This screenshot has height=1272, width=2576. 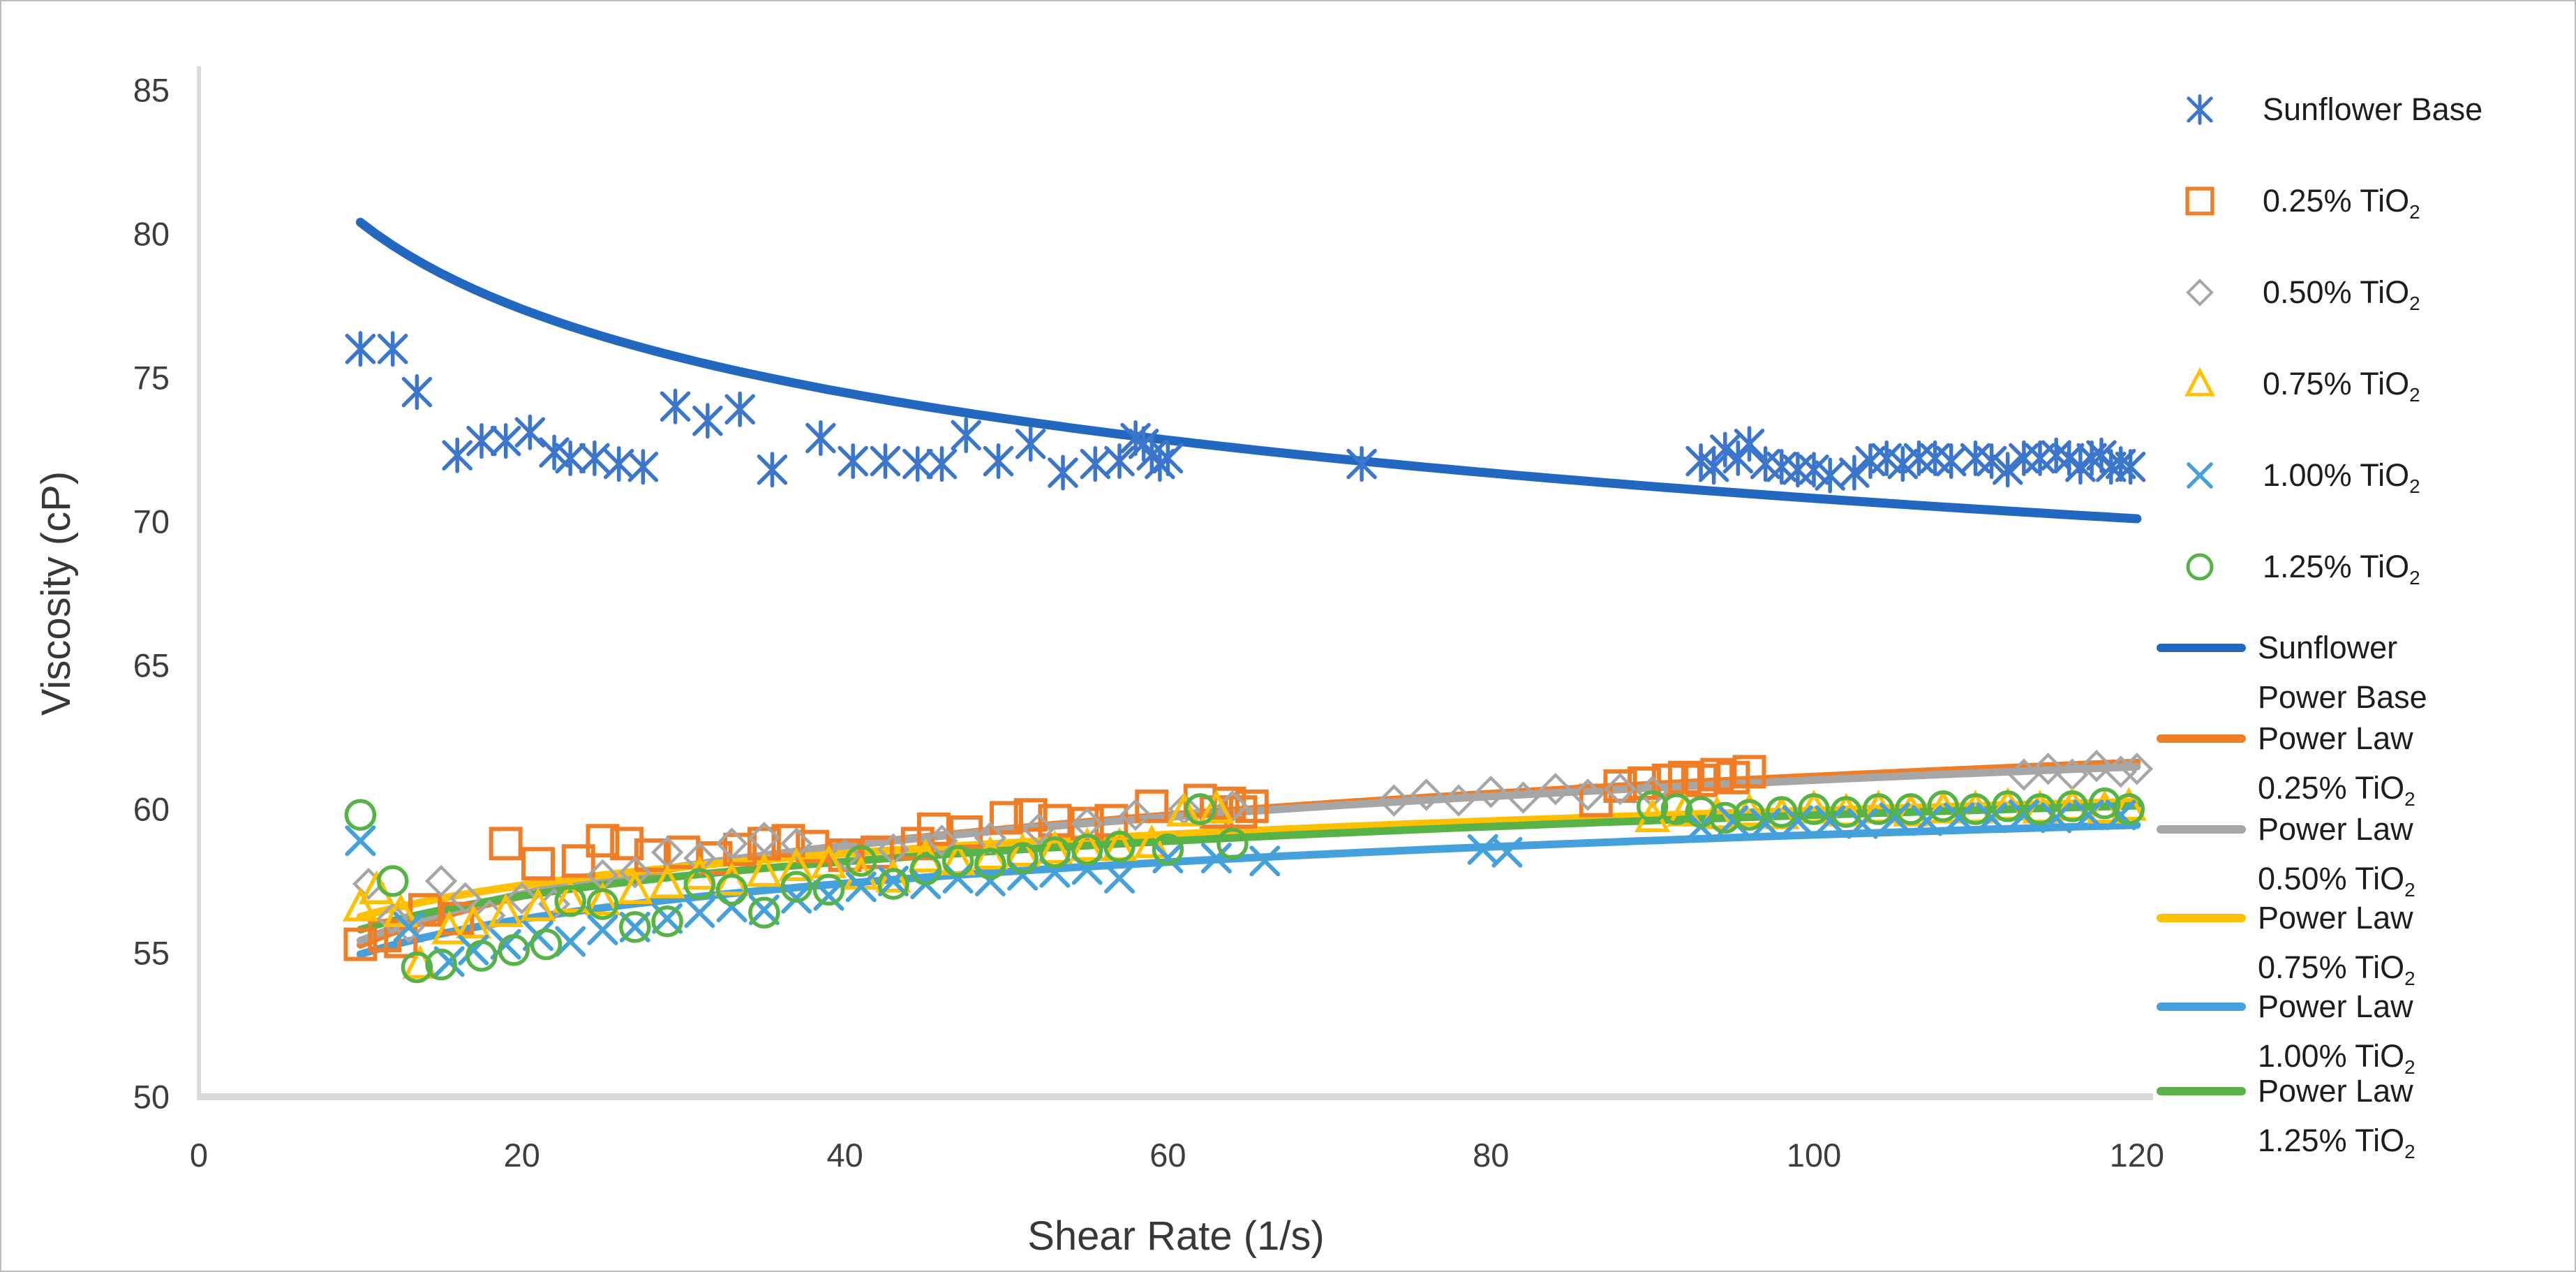 I want to click on legend-label-text: 0.50% TiO, so click(x=2336, y=292).